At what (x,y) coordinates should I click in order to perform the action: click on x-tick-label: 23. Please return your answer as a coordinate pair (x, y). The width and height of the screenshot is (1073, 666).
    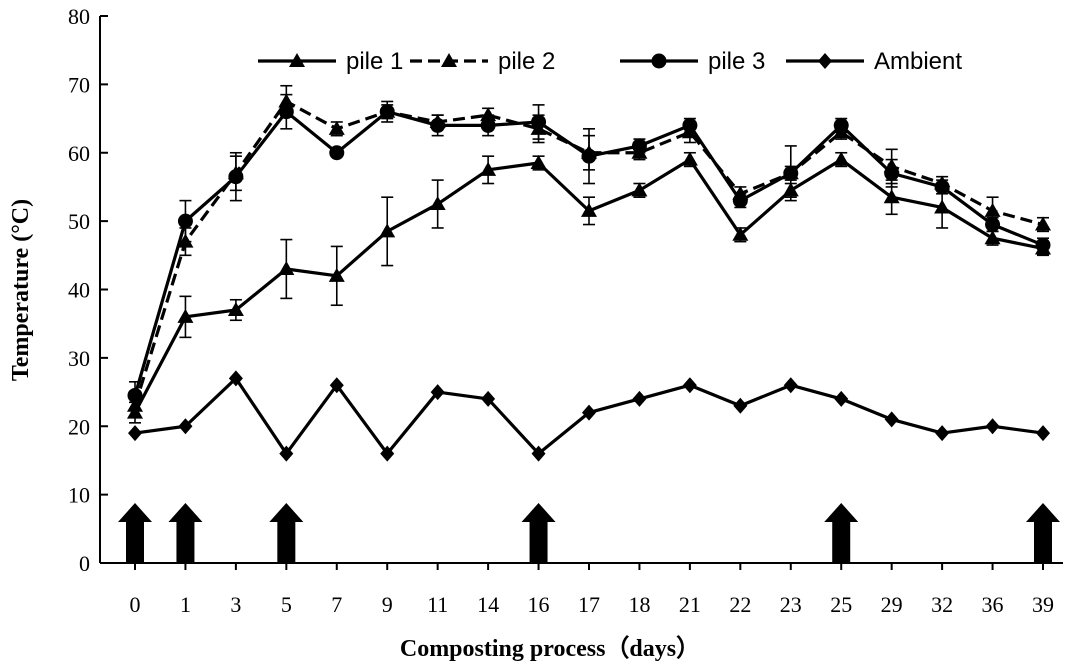
    Looking at the image, I should click on (791, 604).